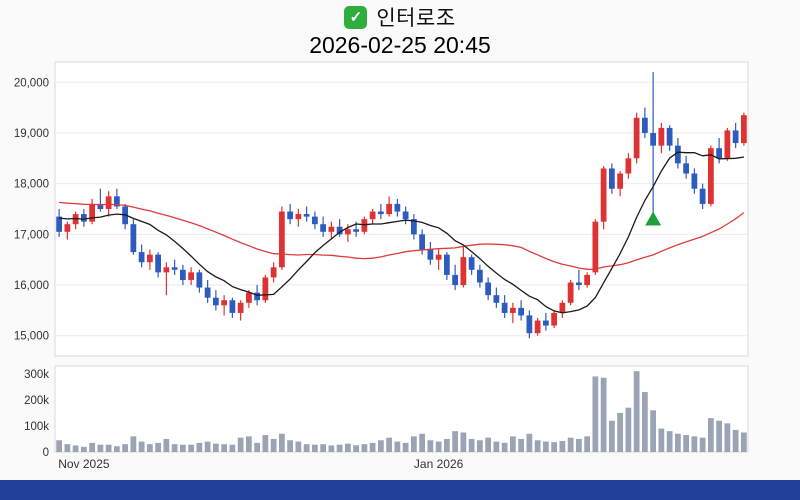 The width and height of the screenshot is (800, 500). What do you see at coordinates (416, 18) in the screenshot?
I see `stock-title: 인터로조` at bounding box center [416, 18].